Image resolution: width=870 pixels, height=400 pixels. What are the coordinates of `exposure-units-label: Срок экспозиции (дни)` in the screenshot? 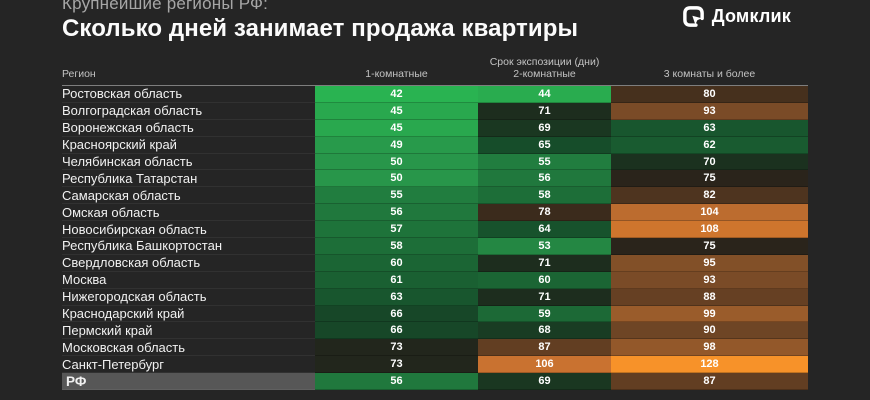 It's located at (544, 62).